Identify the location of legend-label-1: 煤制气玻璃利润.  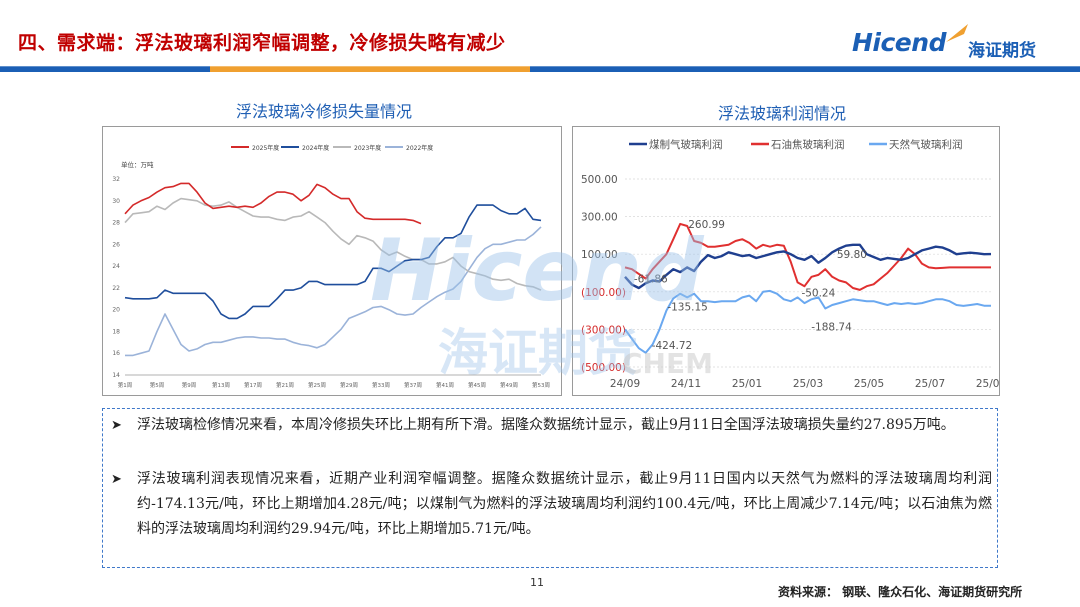
(686, 144).